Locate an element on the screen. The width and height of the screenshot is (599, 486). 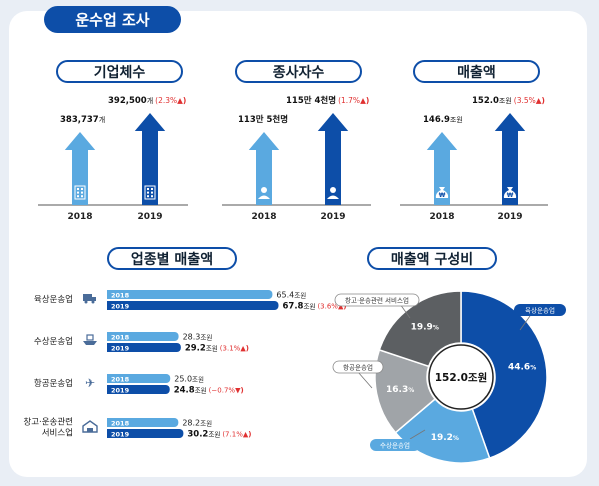
won-sign: ₩ is located at coordinates (510, 195).